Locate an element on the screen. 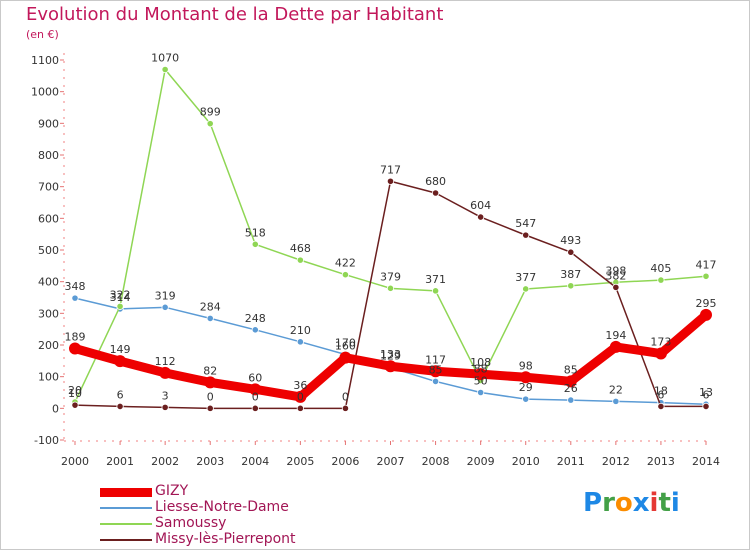 The image size is (750, 550). x-tick-label: 2004 is located at coordinates (255, 461).